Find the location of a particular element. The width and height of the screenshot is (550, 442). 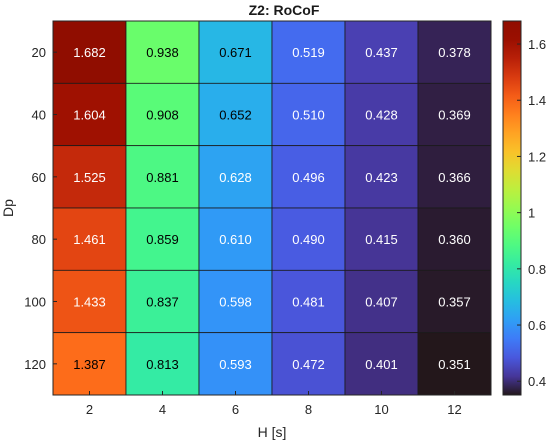

cell-value-label: 0.369 is located at coordinates (454, 115).